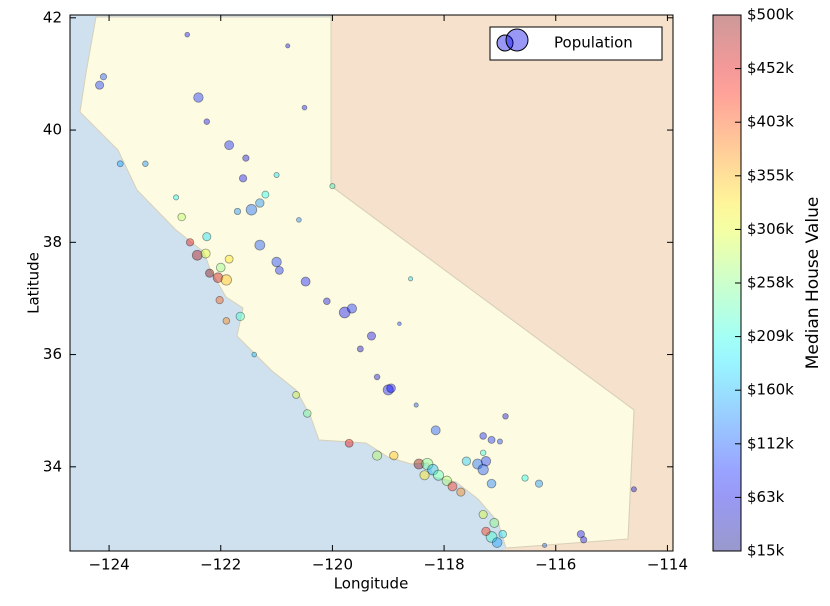  Describe the element at coordinates (555, 565) in the screenshot. I see `x-tick-label: −116` at that location.